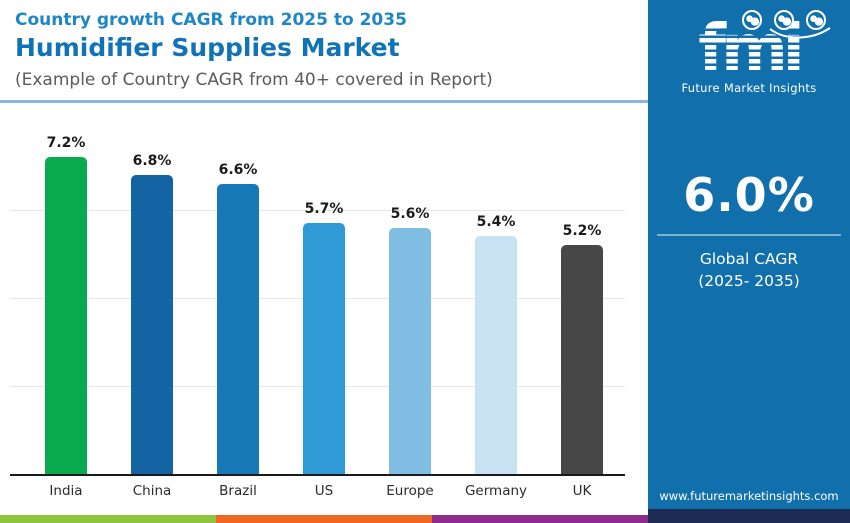  What do you see at coordinates (749, 88) in the screenshot?
I see `logo-caption: Future Market Insights` at bounding box center [749, 88].